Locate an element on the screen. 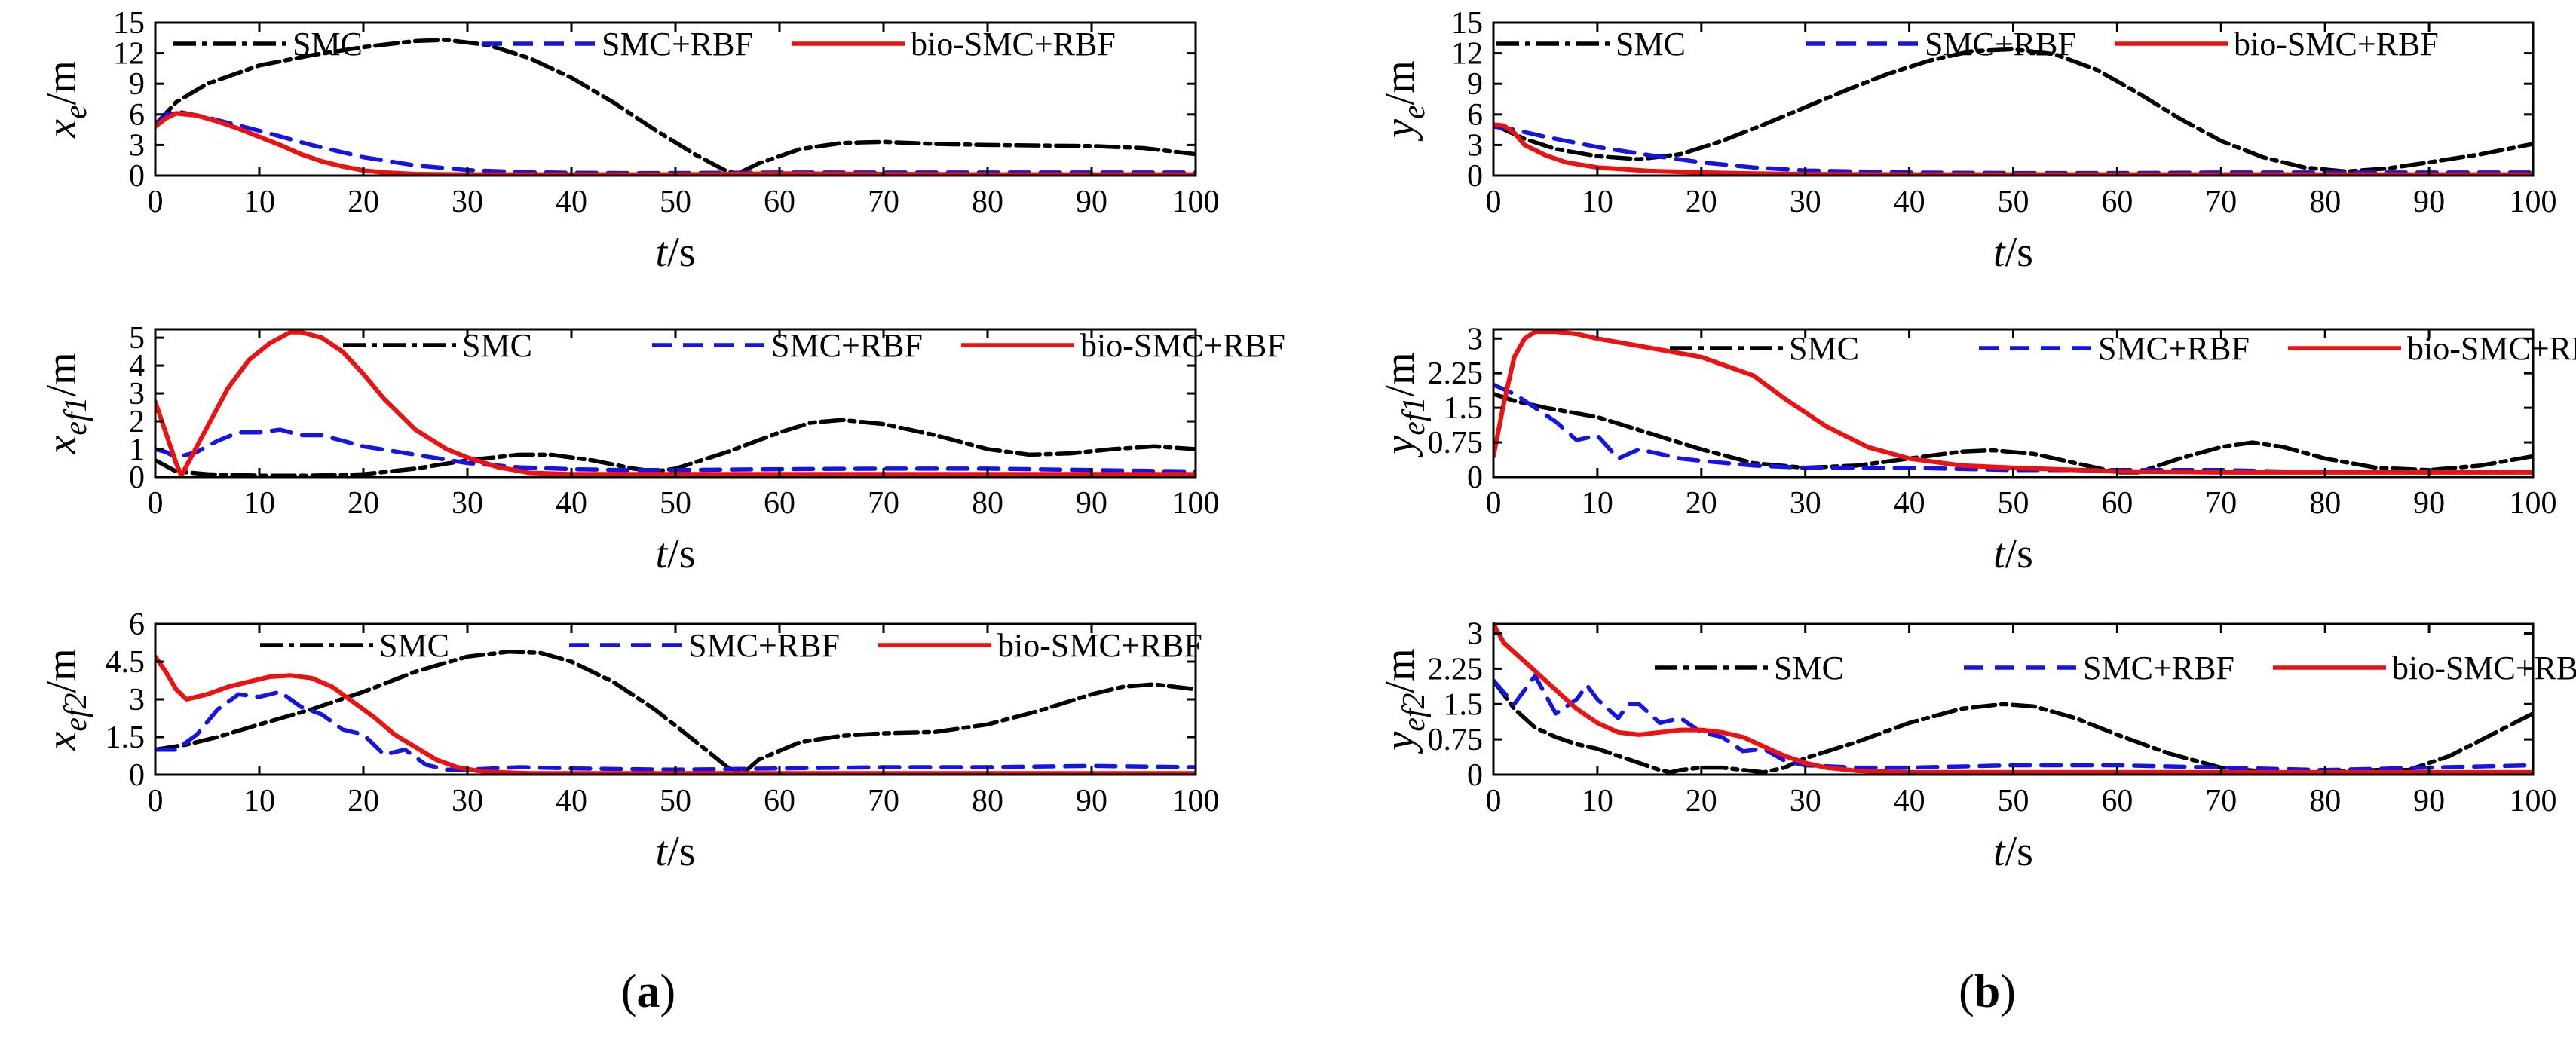  x-tick-label: 40 is located at coordinates (571, 202).